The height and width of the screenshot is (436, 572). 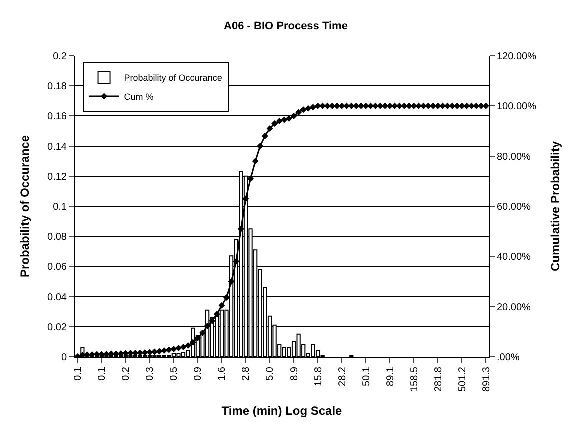 What do you see at coordinates (555, 206) in the screenshot?
I see `y2-axis-title: Cumulative Probability` at bounding box center [555, 206].